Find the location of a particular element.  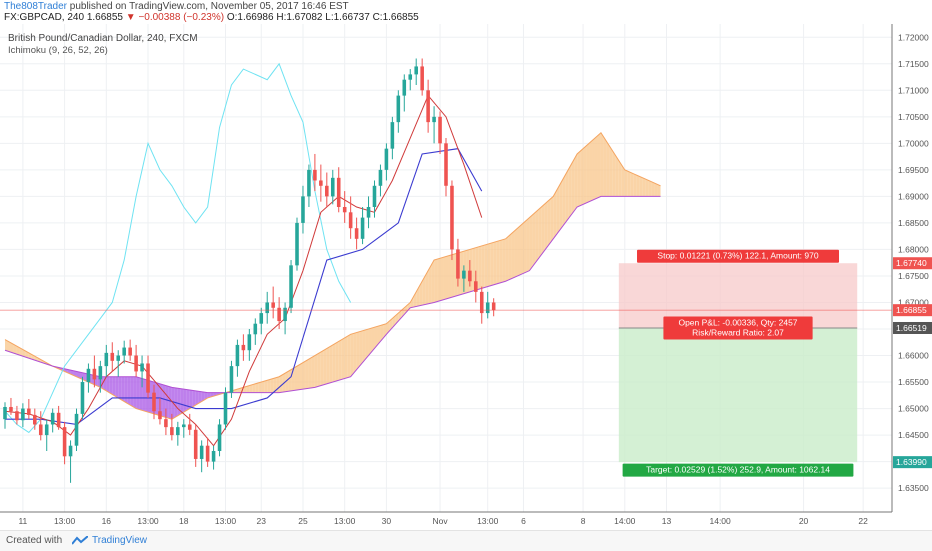

tradingview-brand-link: TradingView is located at coordinates (120, 540).